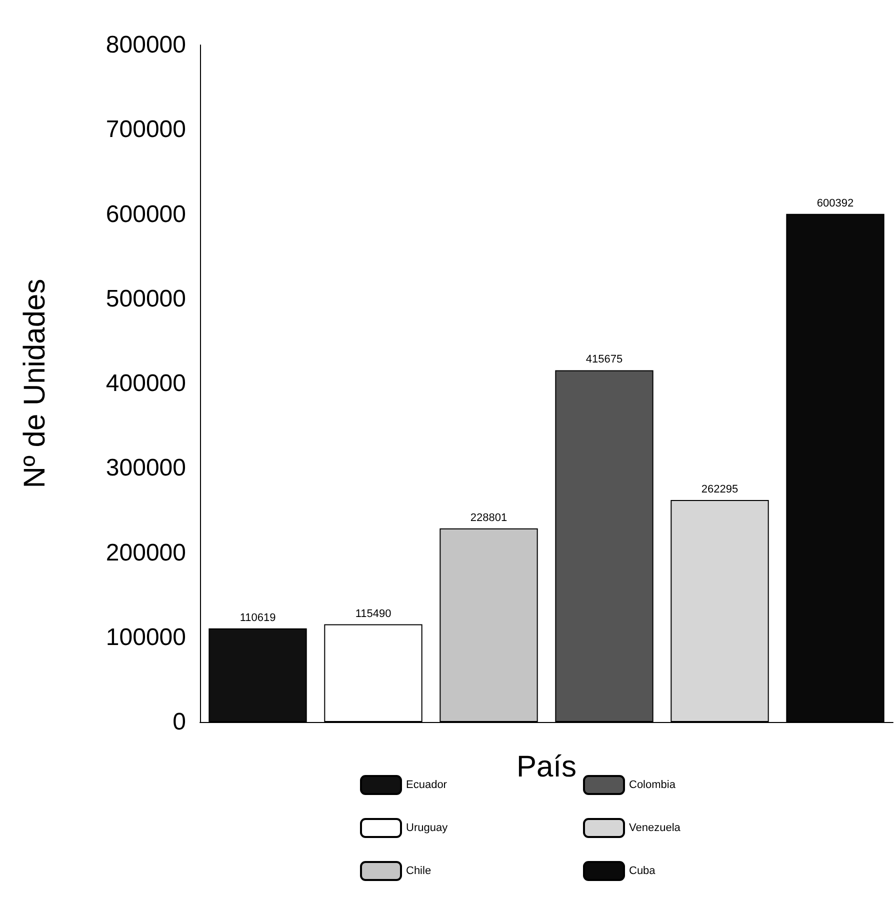 The height and width of the screenshot is (922, 895). What do you see at coordinates (146, 552) in the screenshot?
I see `y-tick-label: 200000` at bounding box center [146, 552].